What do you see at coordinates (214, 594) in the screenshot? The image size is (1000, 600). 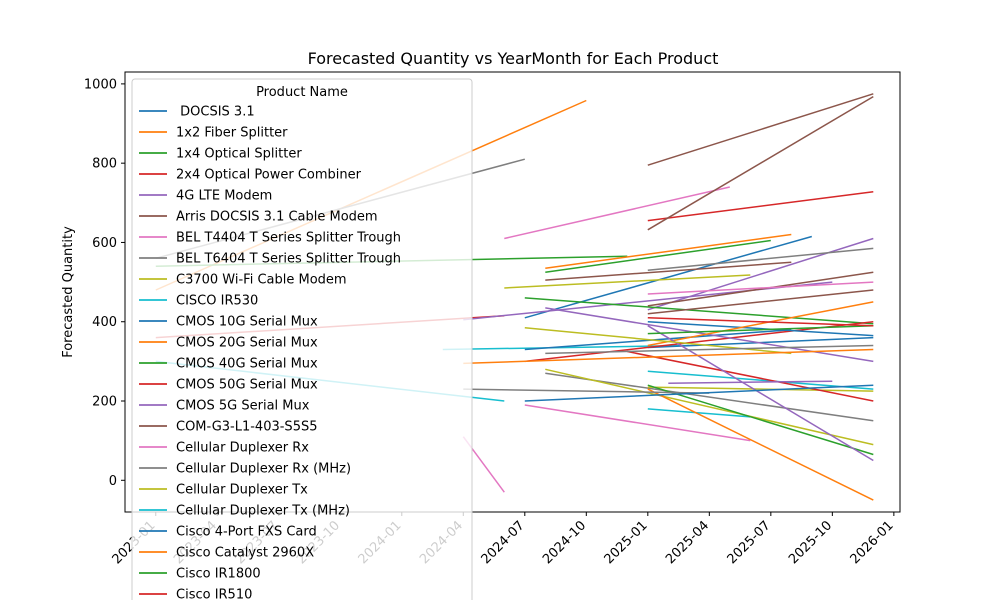 I see `legend-label-23: Cisco IR510` at bounding box center [214, 594].